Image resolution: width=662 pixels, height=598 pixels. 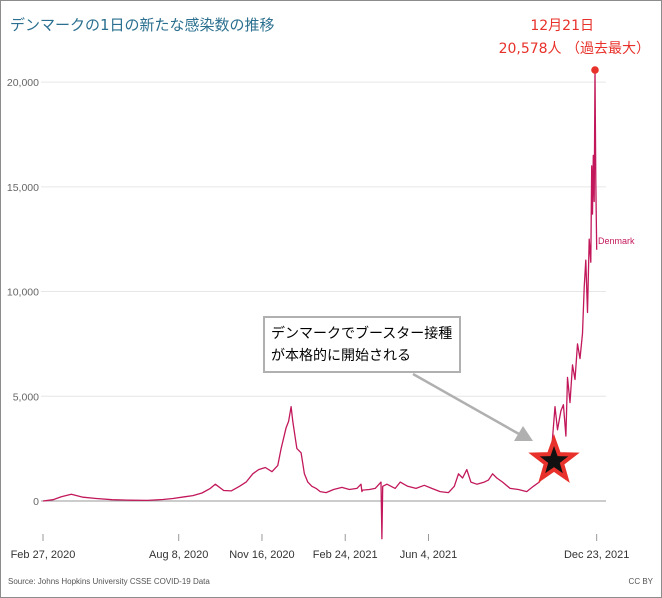 What do you see at coordinates (616, 241) in the screenshot?
I see `series-label-denmark: Denmark` at bounding box center [616, 241].